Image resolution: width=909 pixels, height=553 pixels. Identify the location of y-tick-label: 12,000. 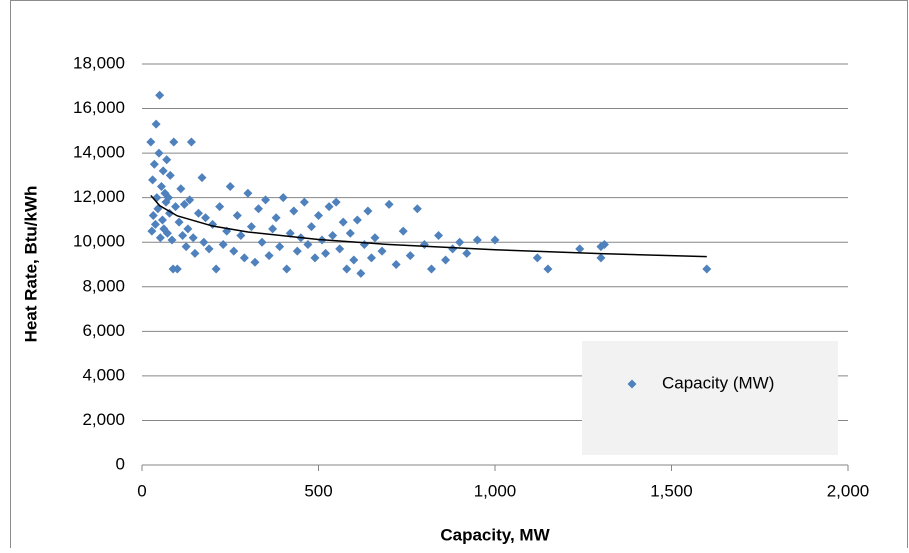
(99, 196).